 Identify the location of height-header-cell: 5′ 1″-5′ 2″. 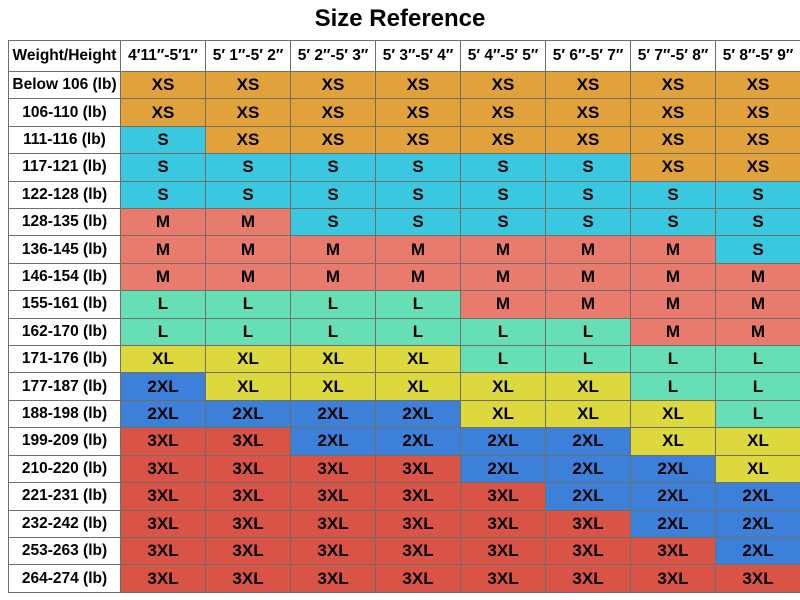
(248, 56).